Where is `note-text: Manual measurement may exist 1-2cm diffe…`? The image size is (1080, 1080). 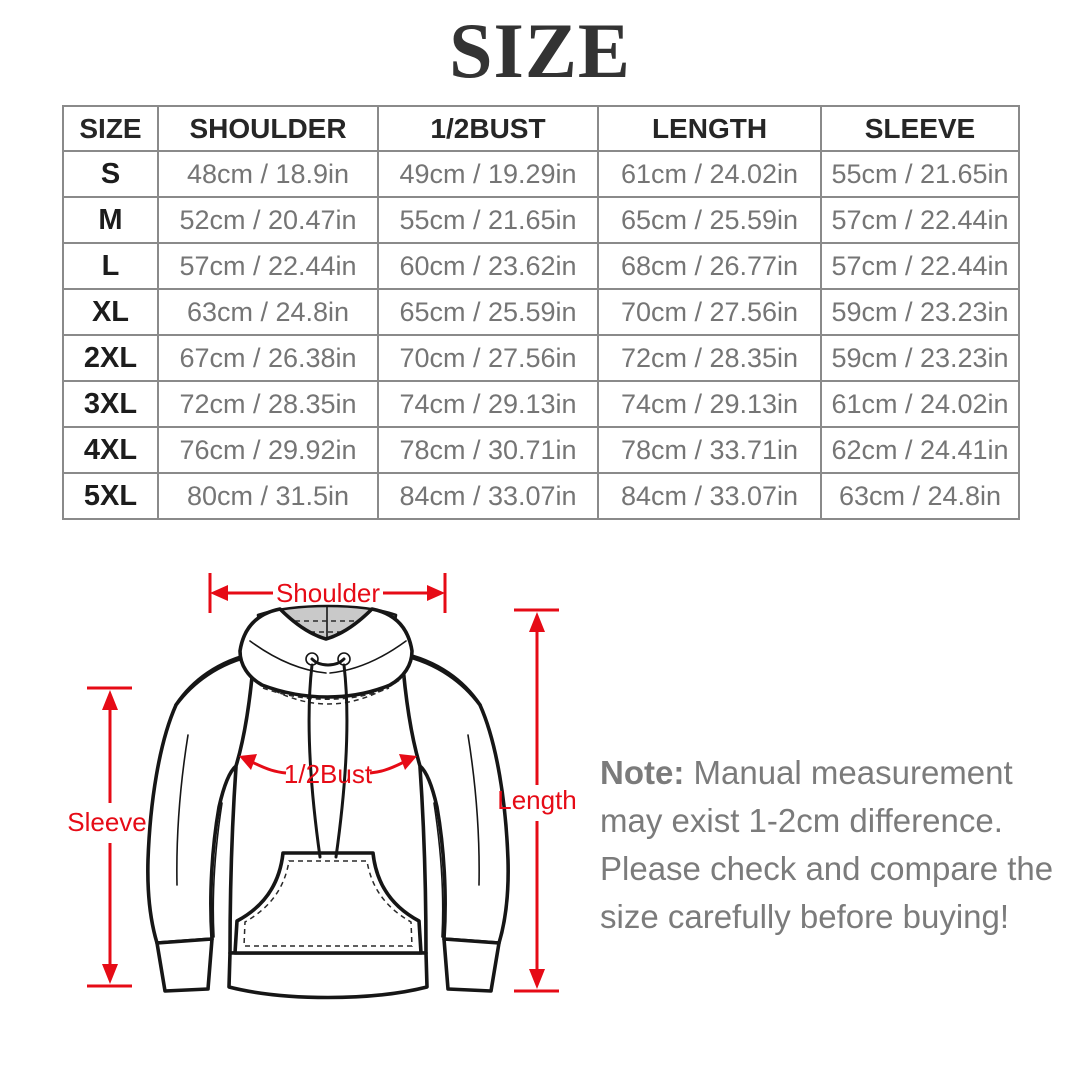
note-text: Manual measurement may exist 1-2cm diffe… is located at coordinates (827, 844).